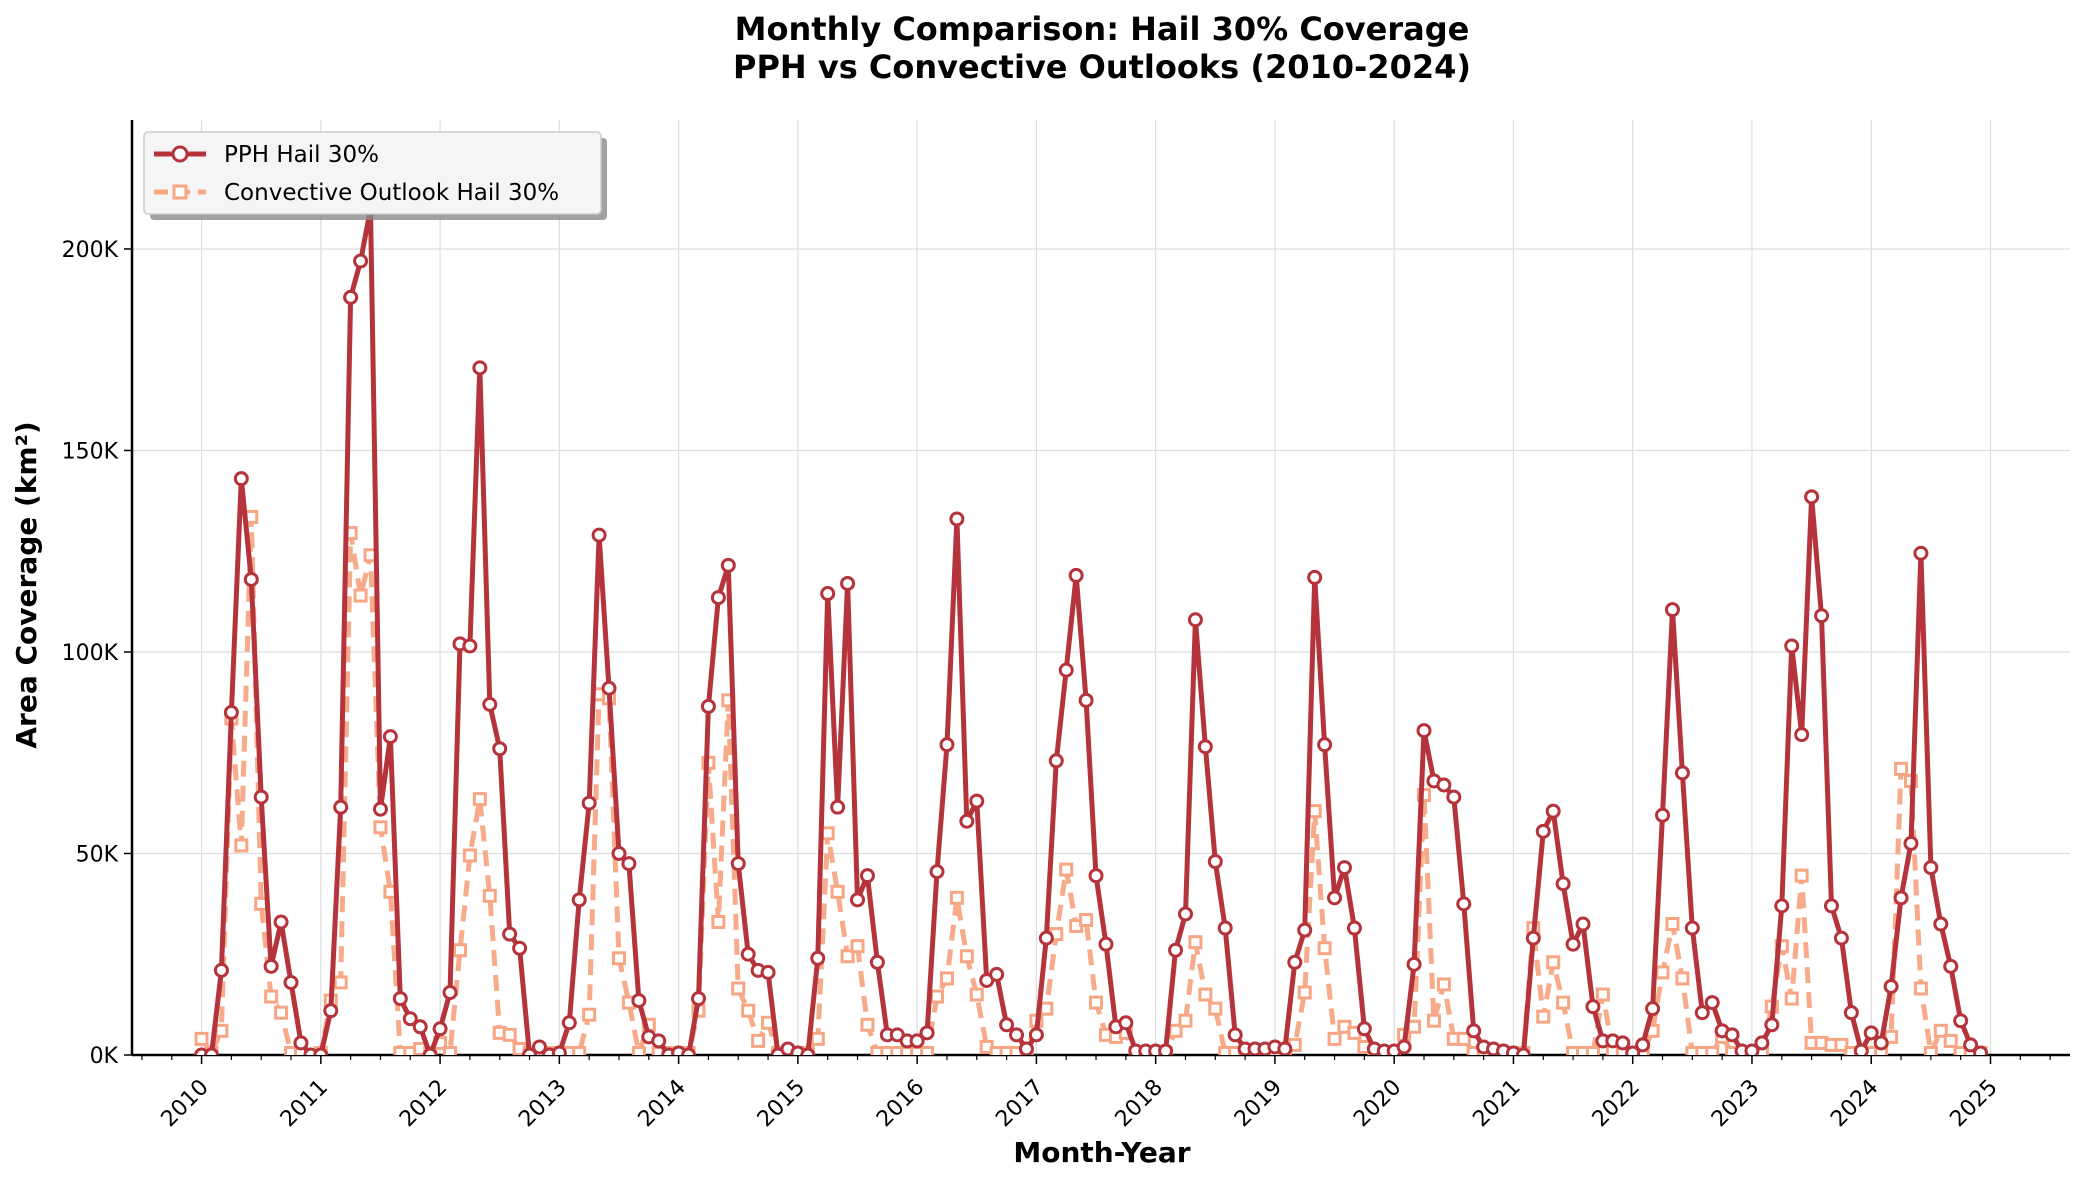  What do you see at coordinates (304, 1103) in the screenshot?
I see `x-tick-label: 2011` at bounding box center [304, 1103].